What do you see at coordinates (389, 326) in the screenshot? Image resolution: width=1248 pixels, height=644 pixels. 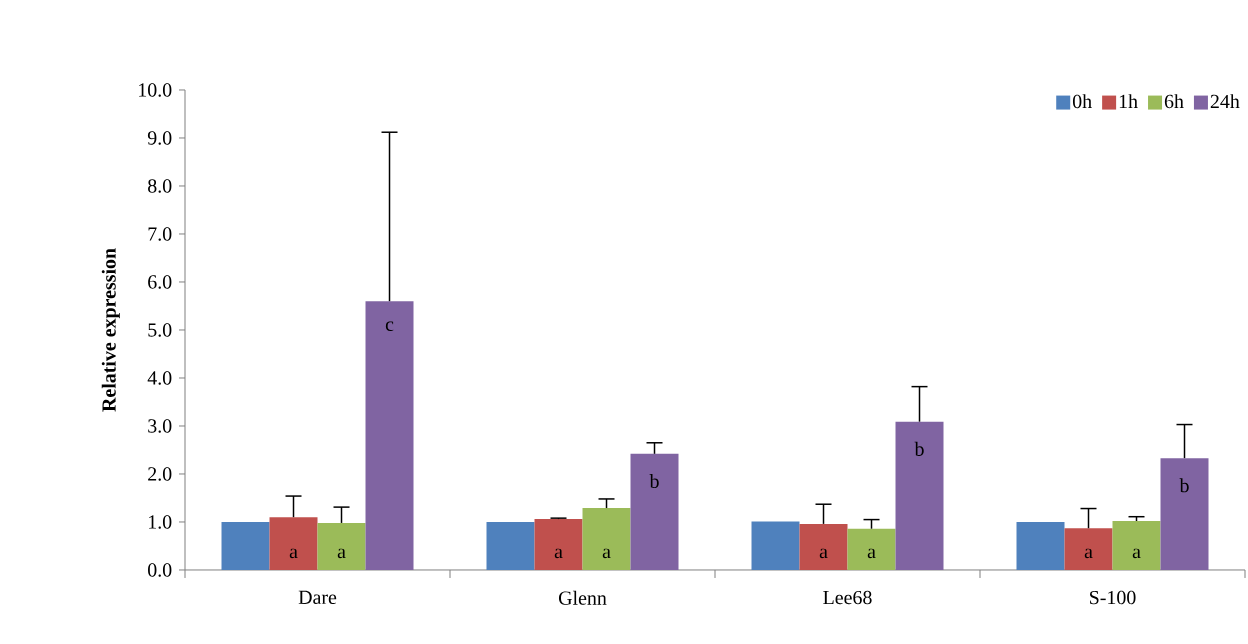 I see `data-label: c` at bounding box center [389, 326].